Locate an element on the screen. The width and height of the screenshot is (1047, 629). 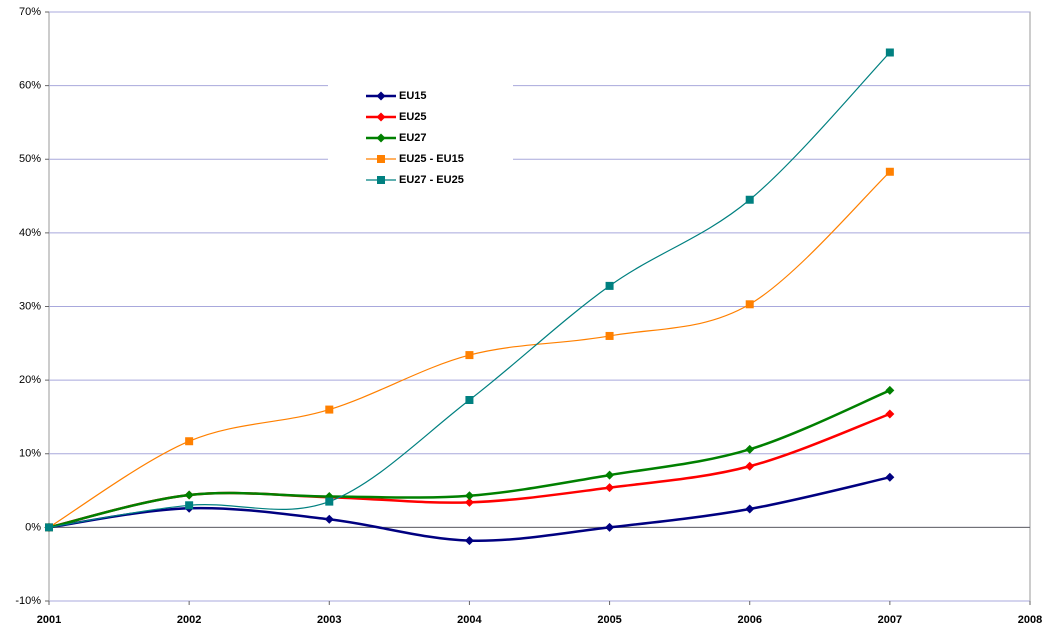
legend-label: EU15 is located at coordinates (413, 96).